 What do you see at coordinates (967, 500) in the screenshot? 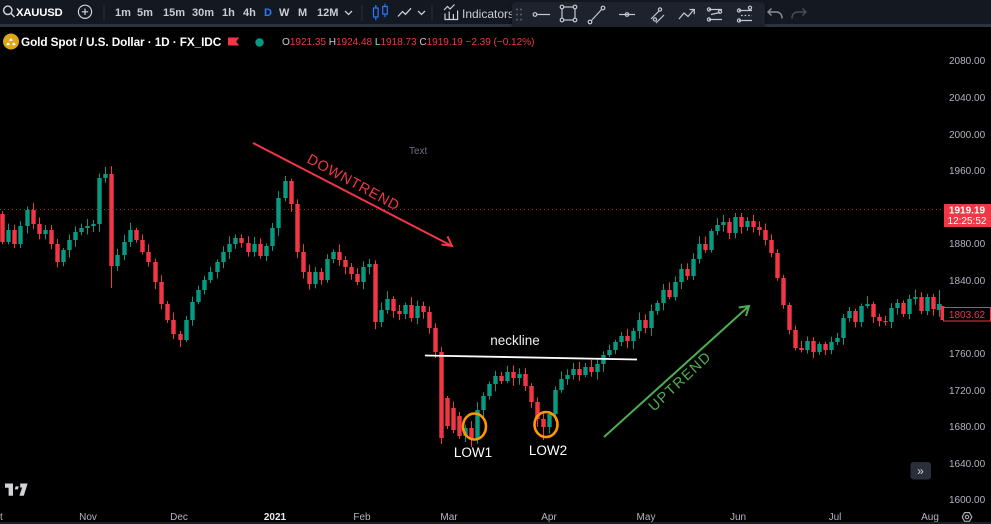
I see `svg-text: 1600.00` at bounding box center [967, 500].